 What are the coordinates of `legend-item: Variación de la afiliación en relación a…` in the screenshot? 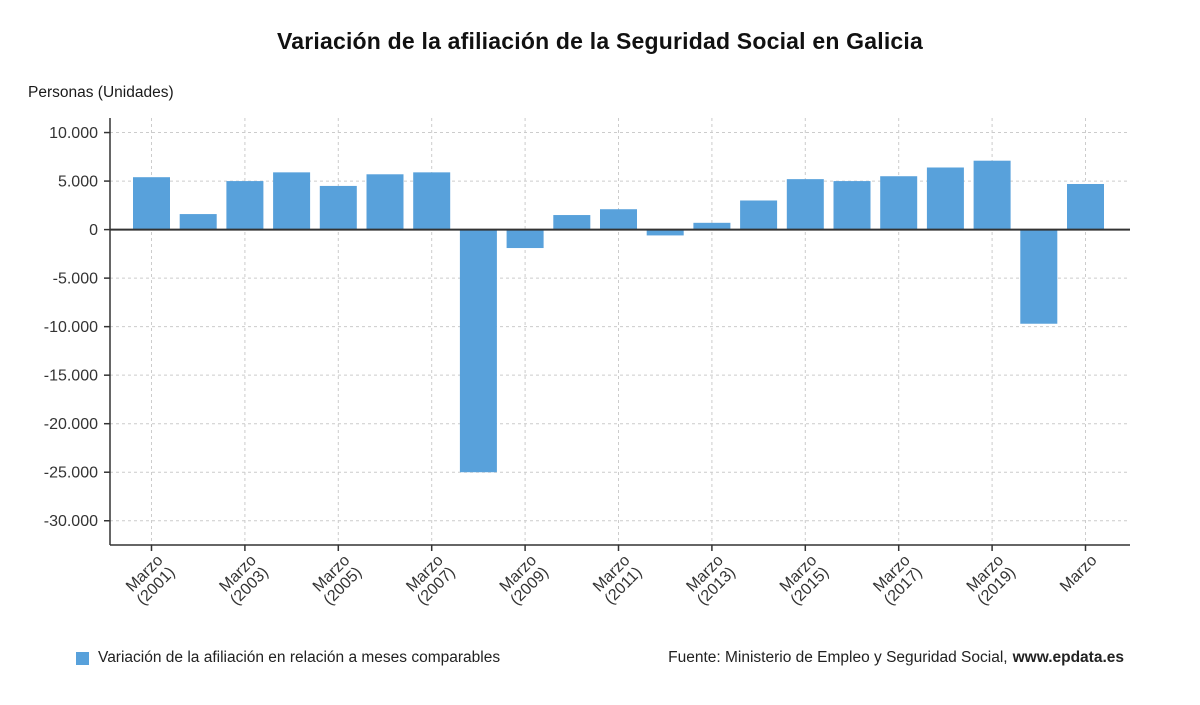 It's located at (288, 658).